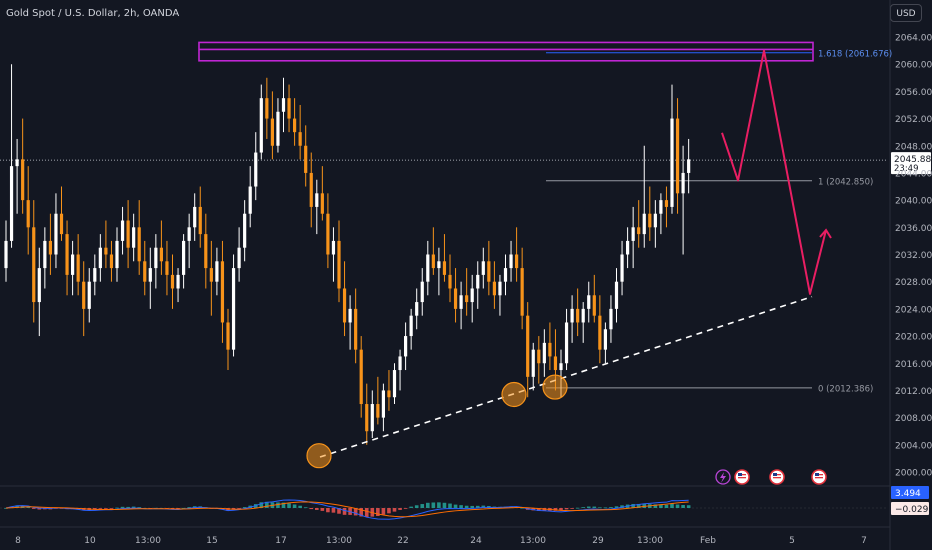 This screenshot has height=550, width=932. Describe the element at coordinates (913, 446) in the screenshot. I see `y-tick-label: 2004.000` at that location.